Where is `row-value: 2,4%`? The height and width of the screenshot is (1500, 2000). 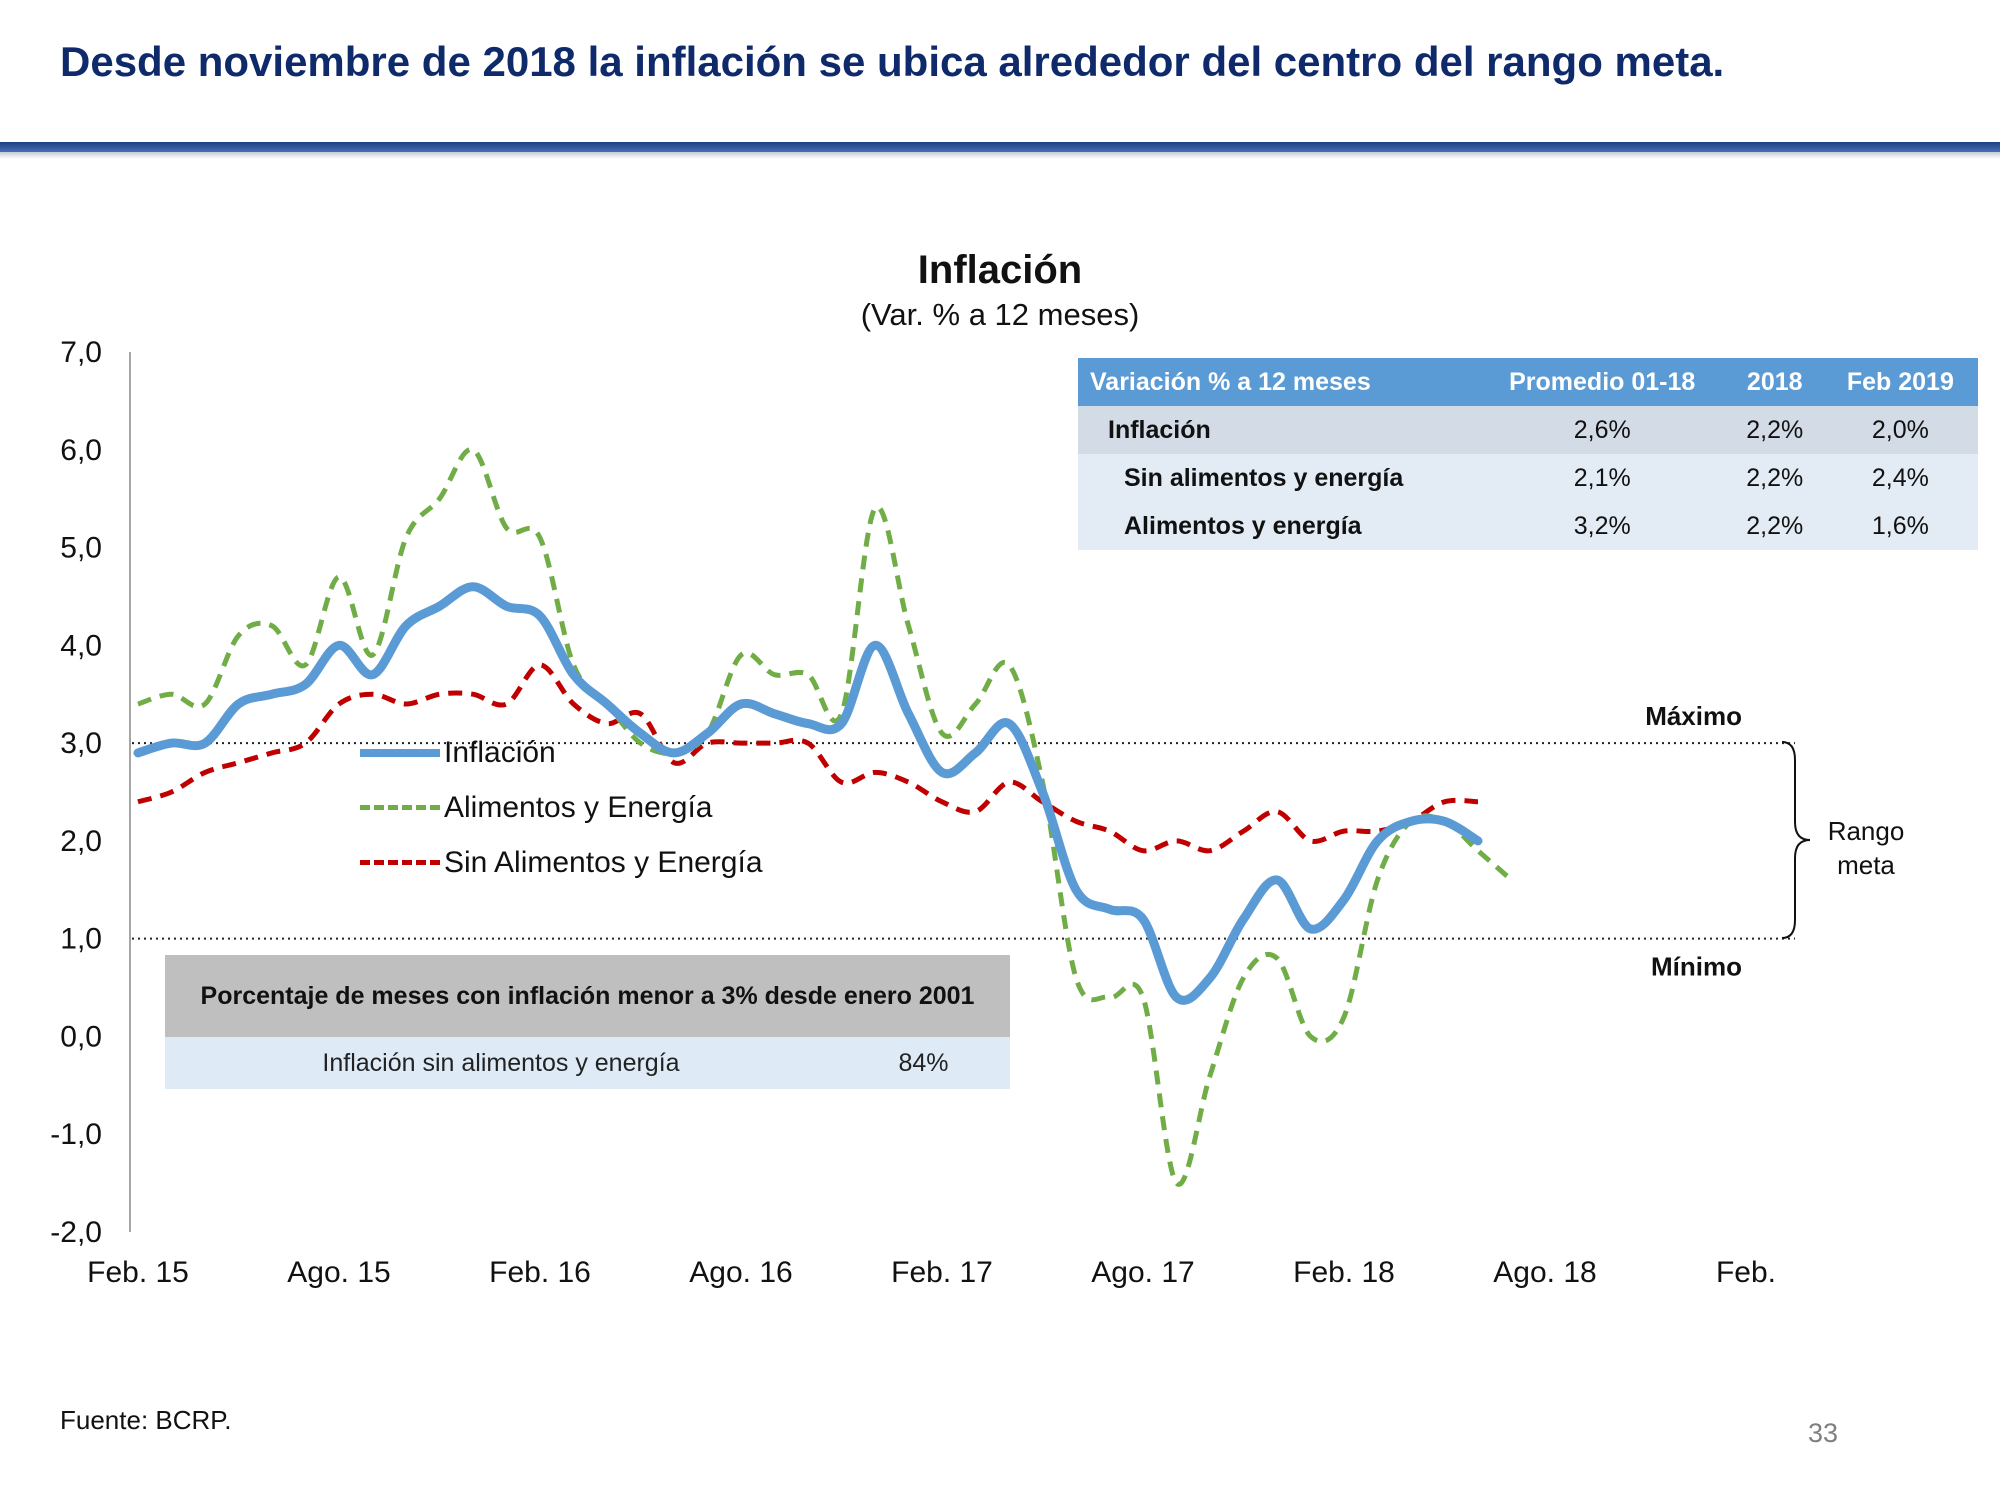 row-value: 2,4% is located at coordinates (1900, 478).